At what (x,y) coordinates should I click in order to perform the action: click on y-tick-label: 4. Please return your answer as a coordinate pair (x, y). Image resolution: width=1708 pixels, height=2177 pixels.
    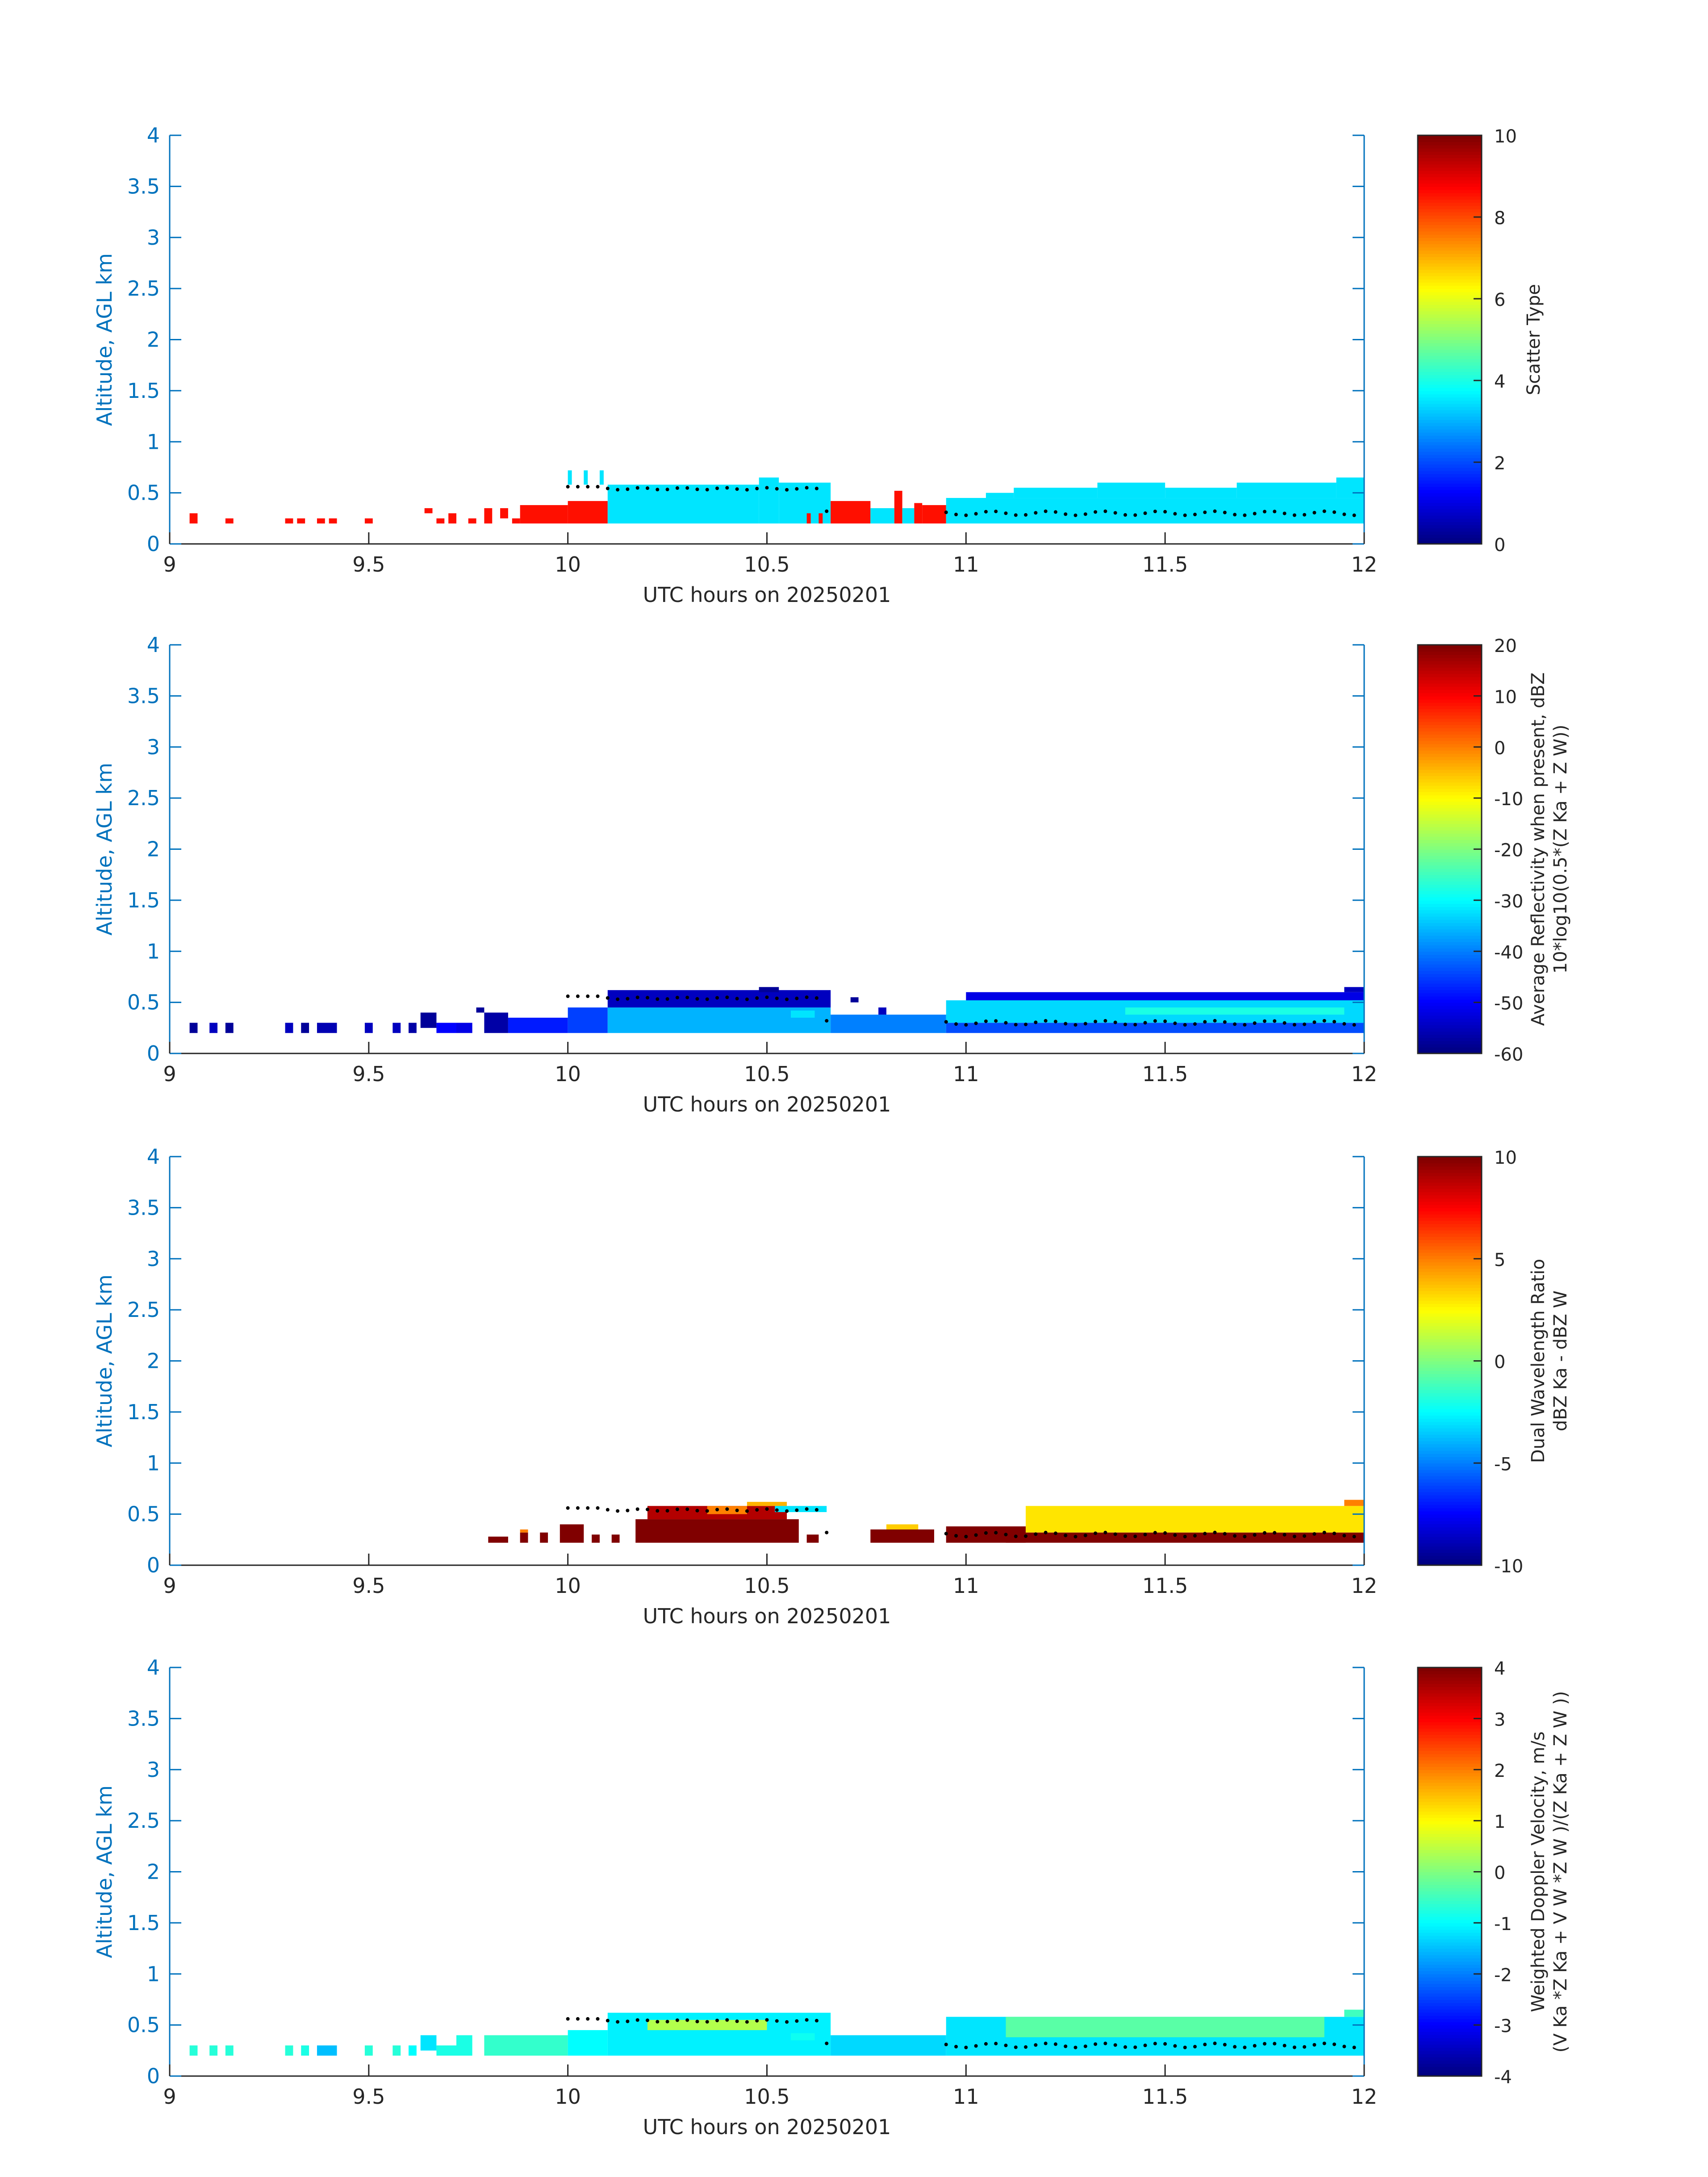
    Looking at the image, I should click on (153, 1667).